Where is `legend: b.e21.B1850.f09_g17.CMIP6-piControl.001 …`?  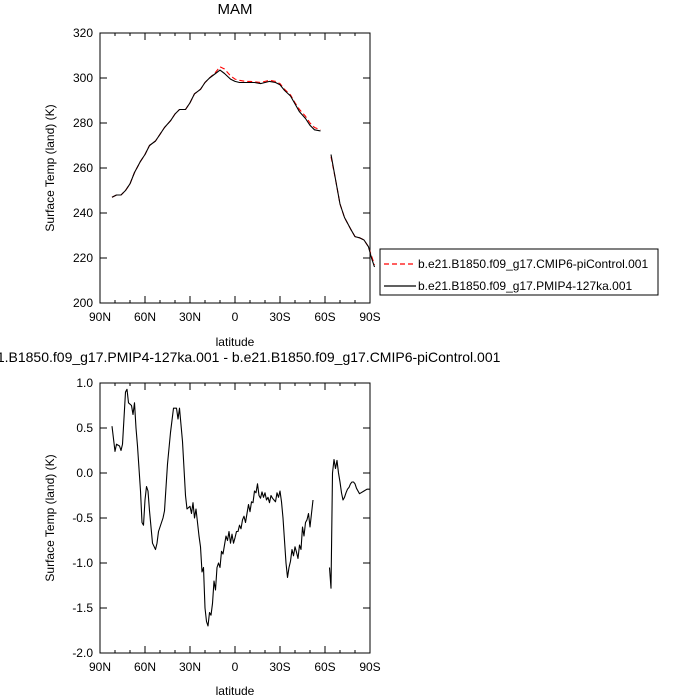 legend: b.e21.B1850.f09_g17.CMIP6-piControl.001 … is located at coordinates (519, 272).